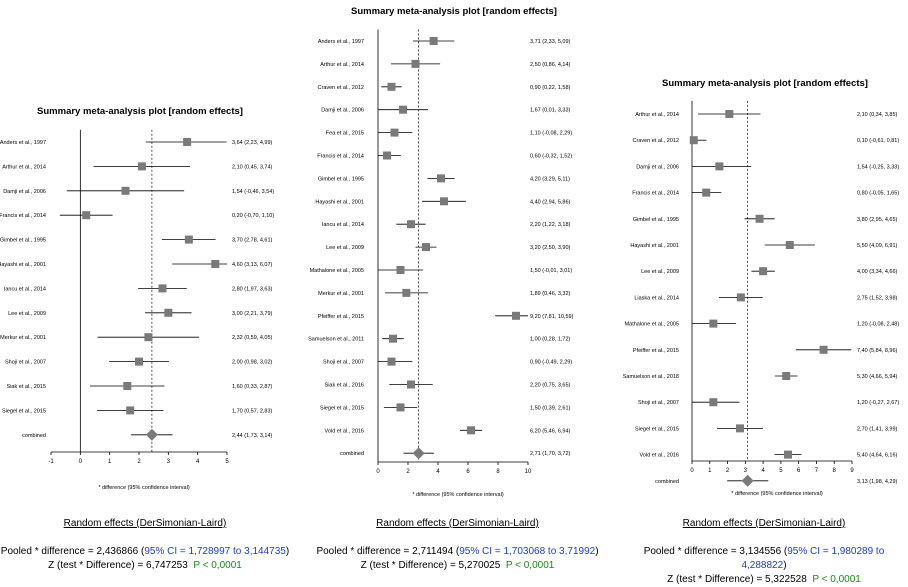  Describe the element at coordinates (26, 387) in the screenshot. I see `study-label: Siak et al., 2015` at that location.